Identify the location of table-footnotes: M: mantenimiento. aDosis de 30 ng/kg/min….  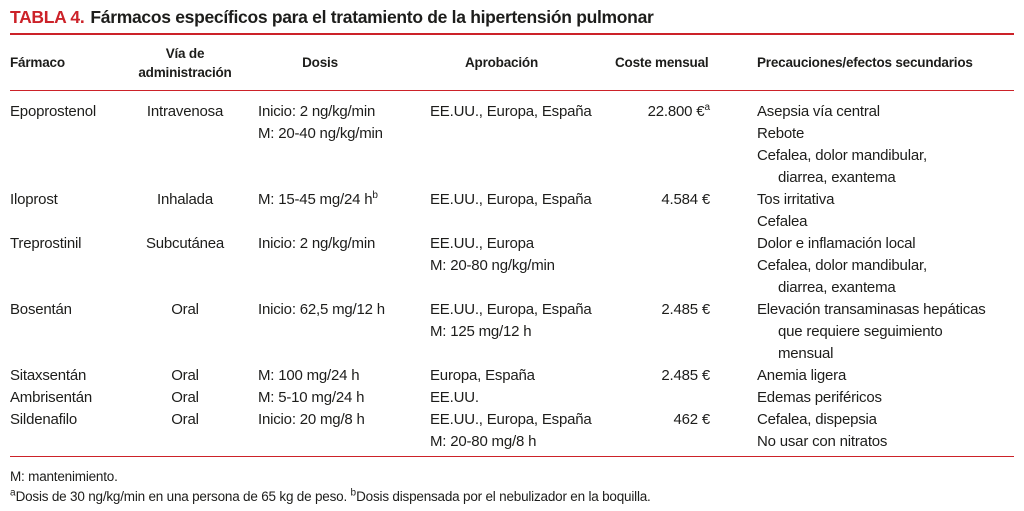
(512, 482).